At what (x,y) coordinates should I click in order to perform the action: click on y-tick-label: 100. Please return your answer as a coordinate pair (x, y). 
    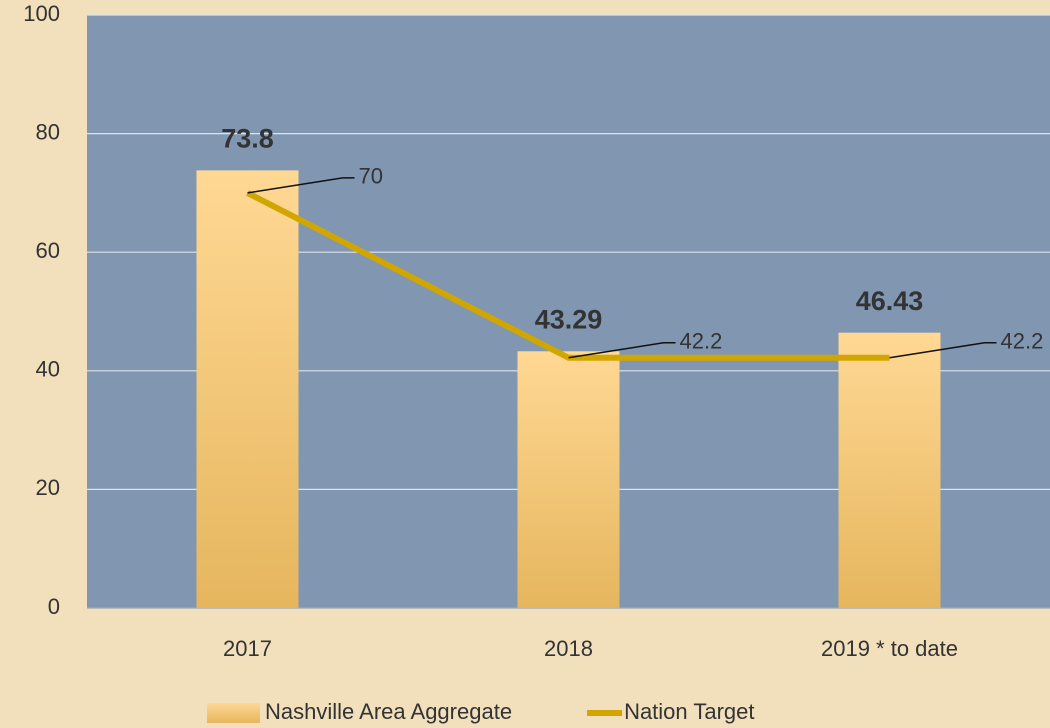
    Looking at the image, I should click on (41, 13).